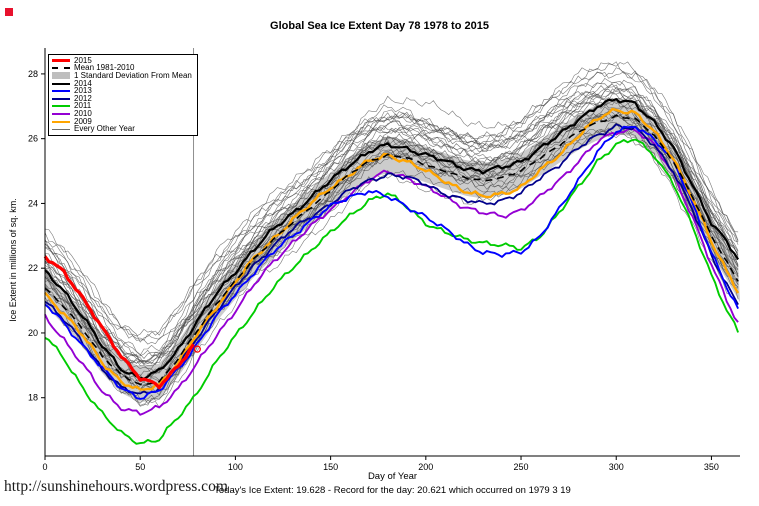  What do you see at coordinates (9, 12) in the screenshot?
I see `corner-mark` at bounding box center [9, 12].